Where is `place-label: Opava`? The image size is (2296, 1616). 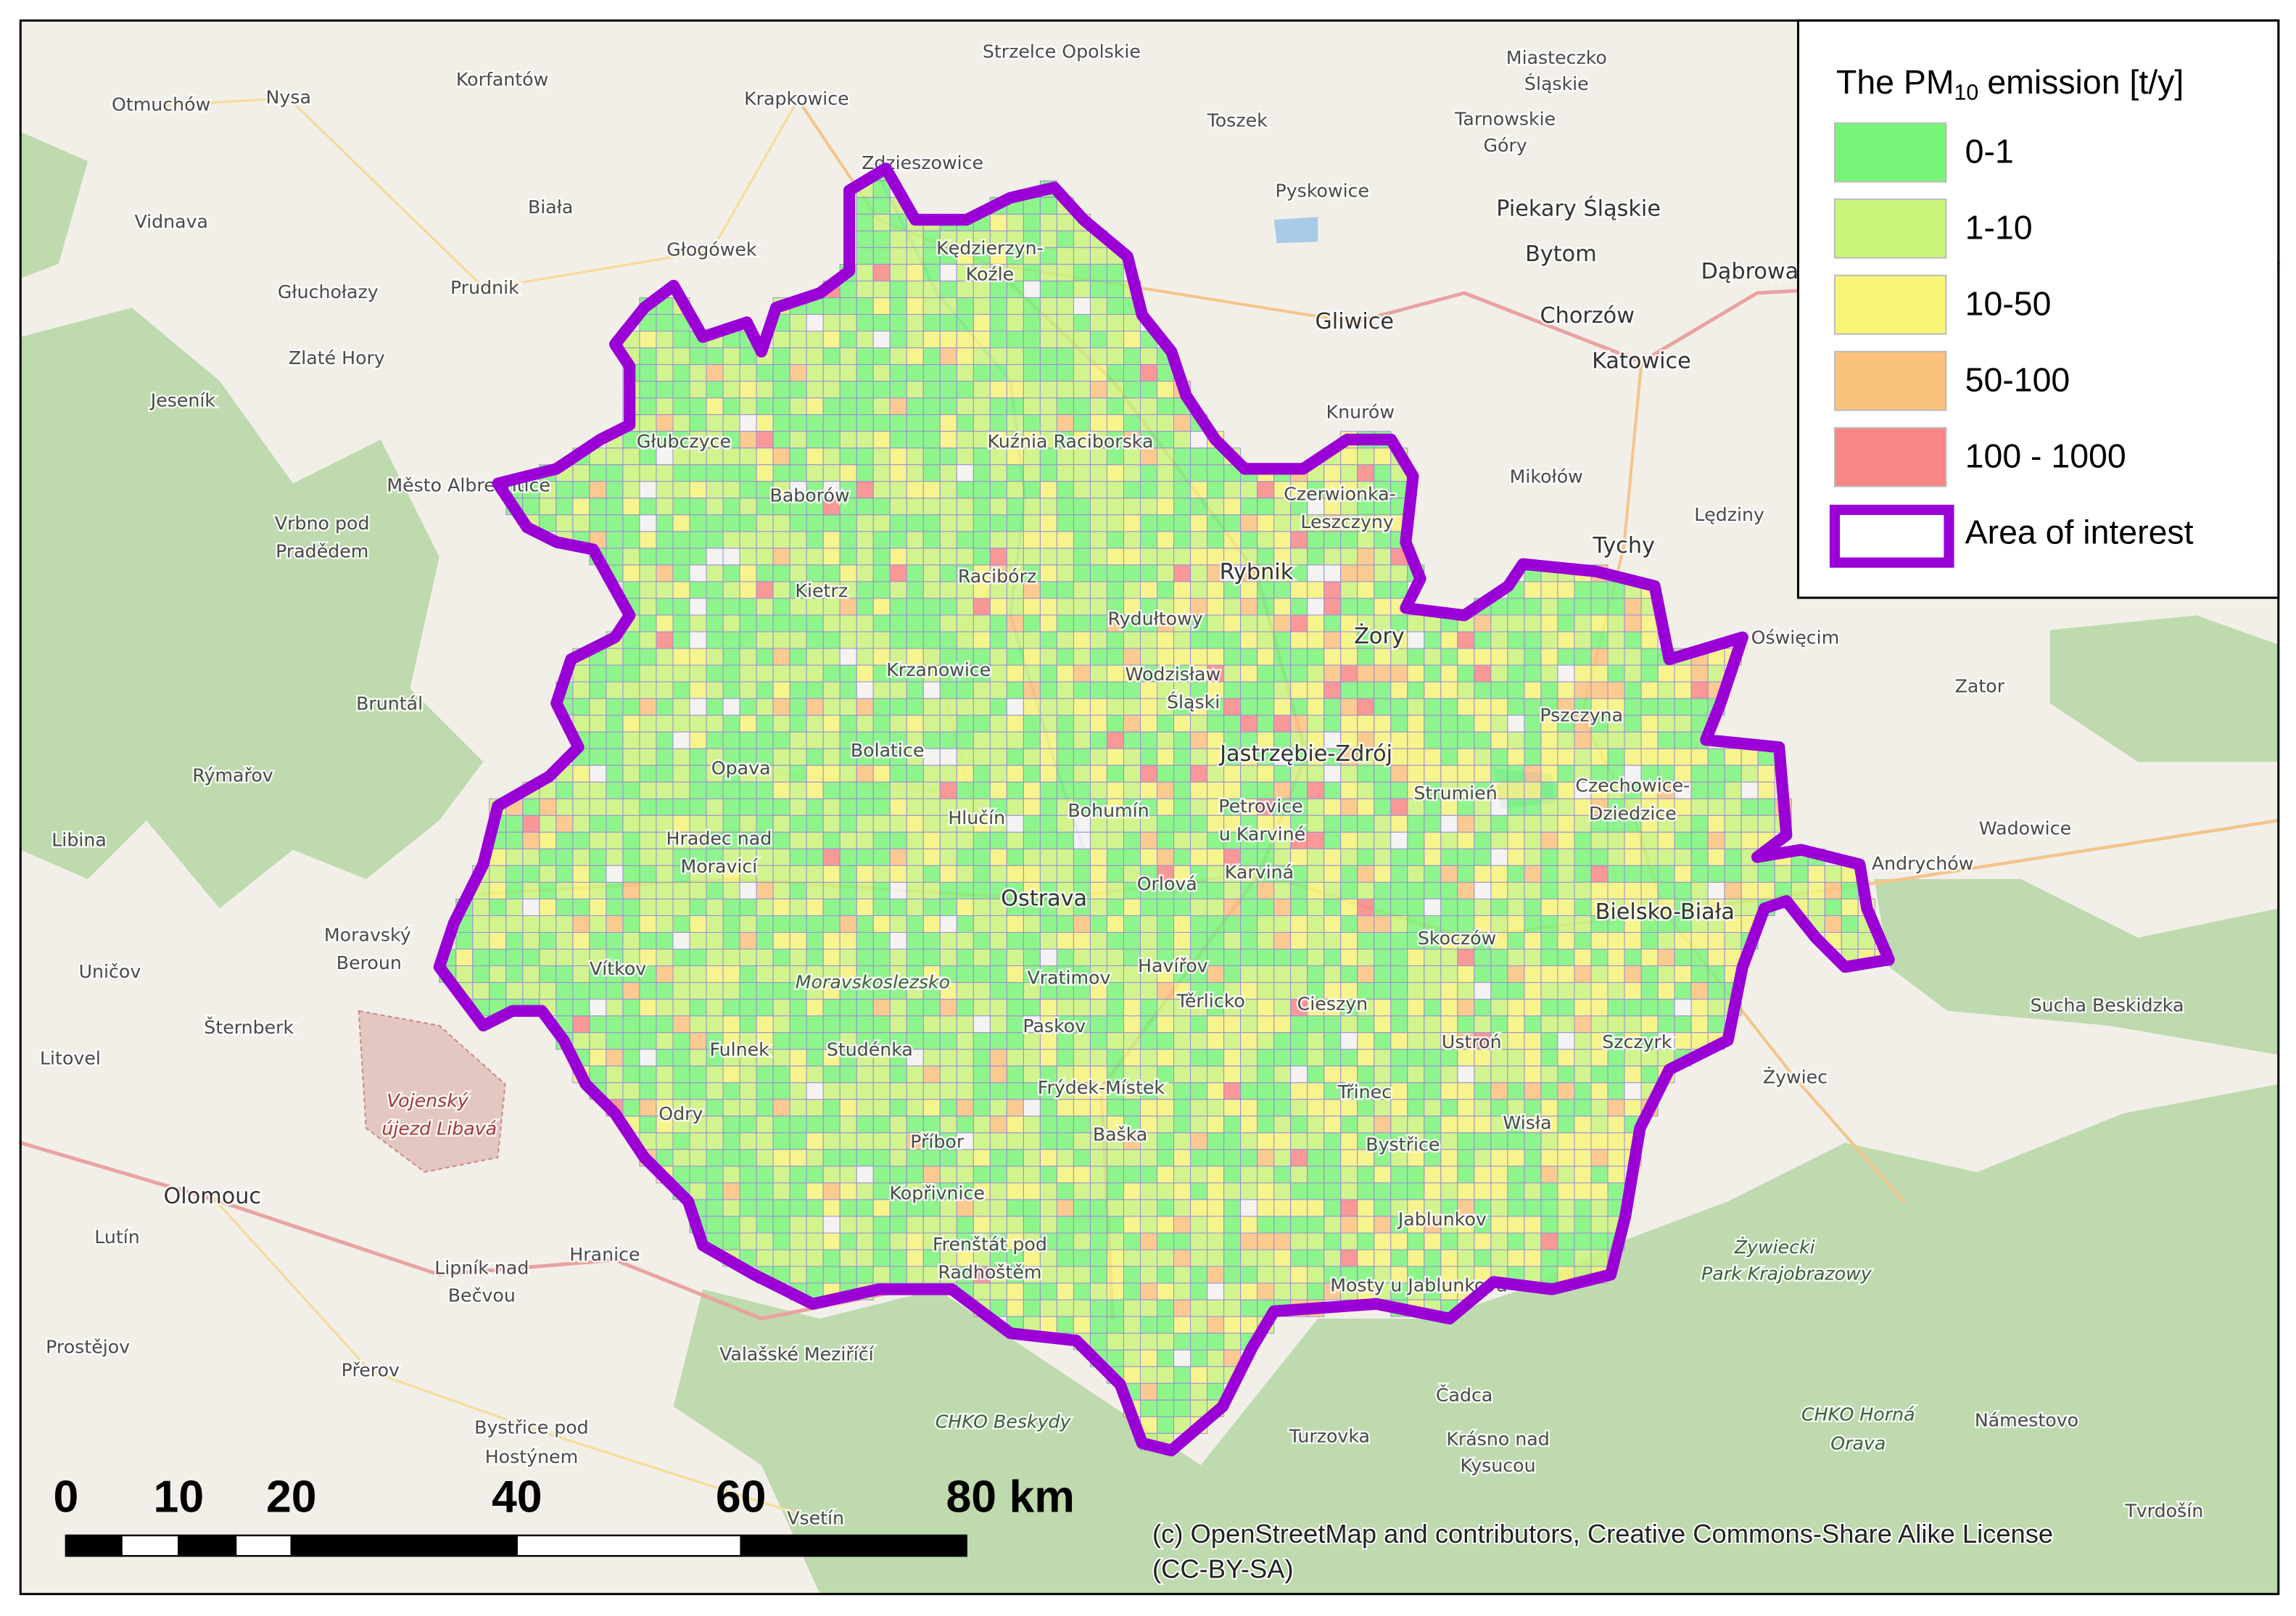 place-label: Opava is located at coordinates (741, 767).